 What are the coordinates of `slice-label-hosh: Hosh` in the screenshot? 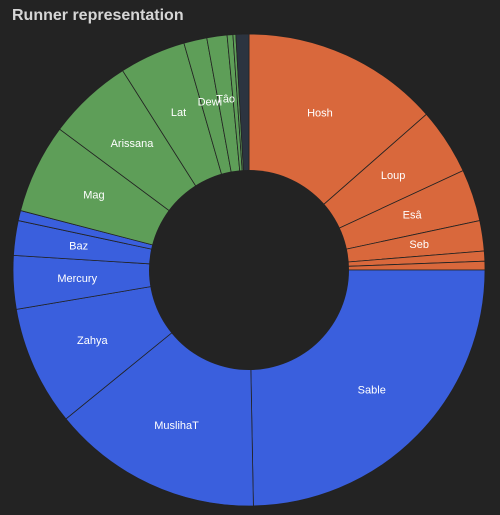 It's located at (320, 113).